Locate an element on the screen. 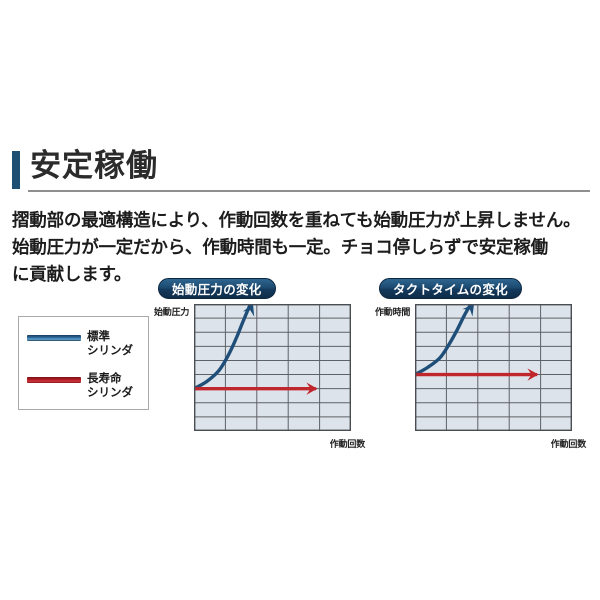 The width and height of the screenshot is (600, 600). legend-swatch-blue-icon is located at coordinates (54, 338).